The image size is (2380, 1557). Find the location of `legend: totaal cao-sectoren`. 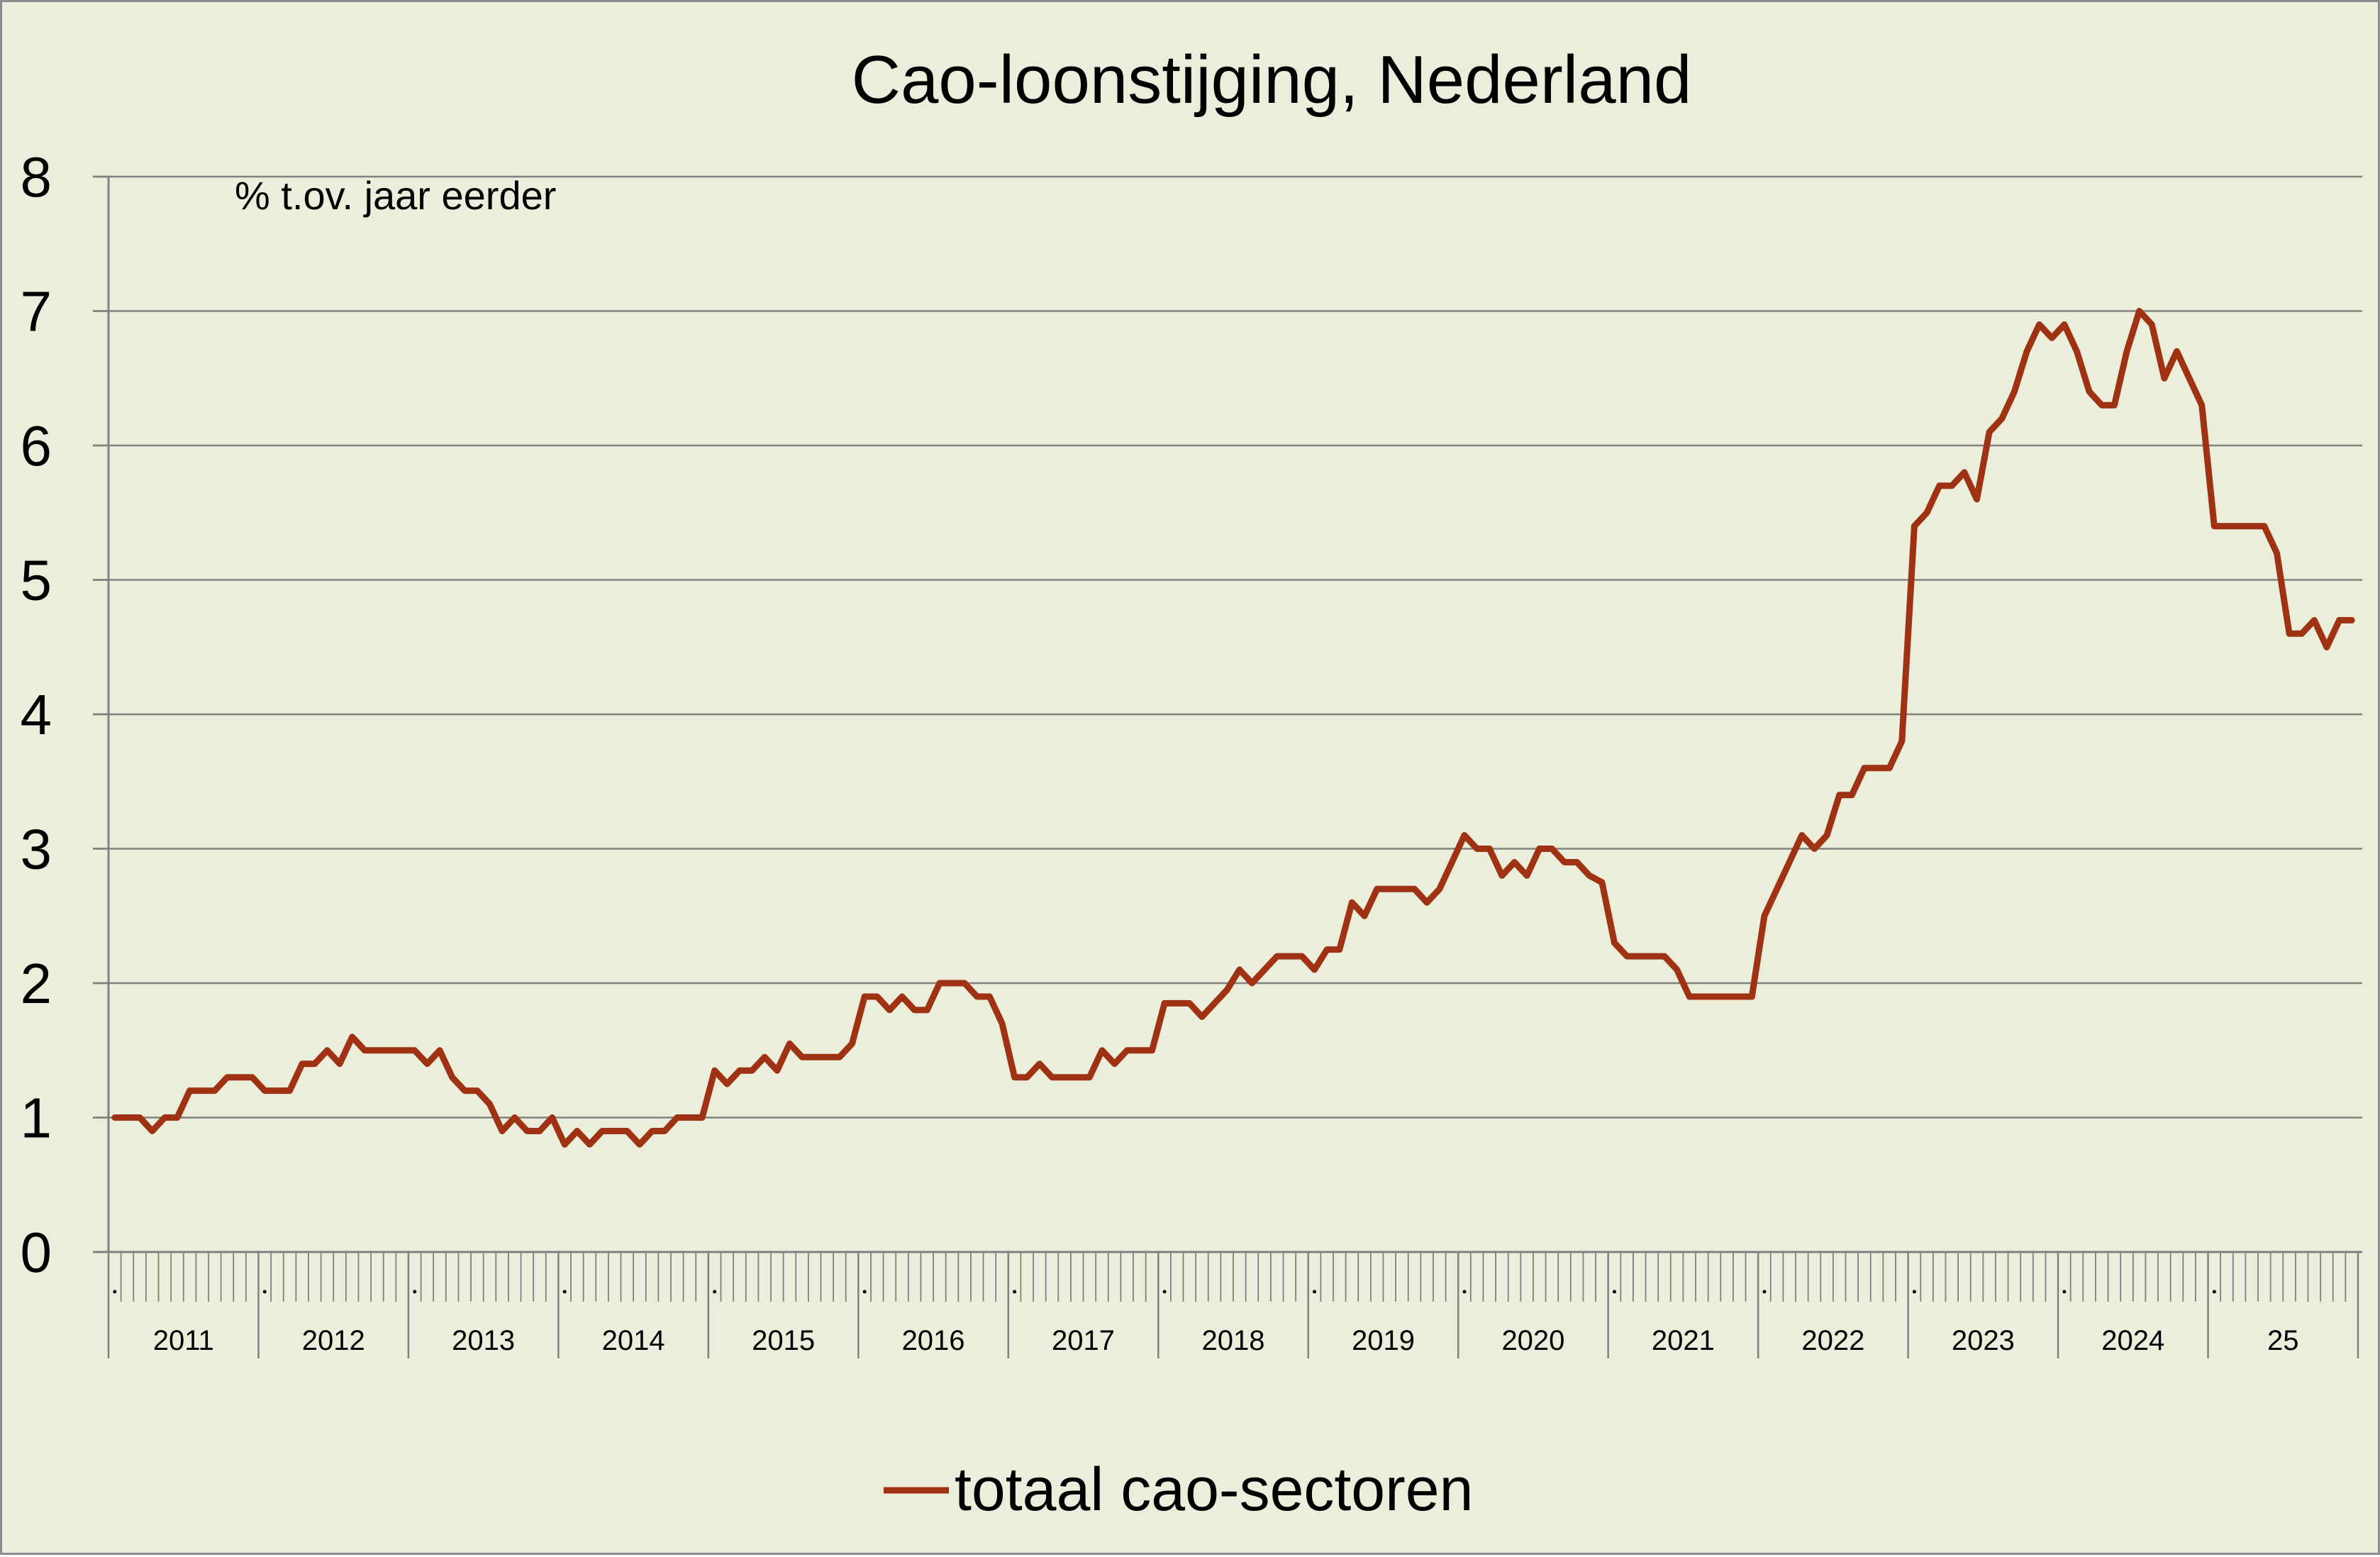

legend: totaal cao-sectoren is located at coordinates (1178, 1490).